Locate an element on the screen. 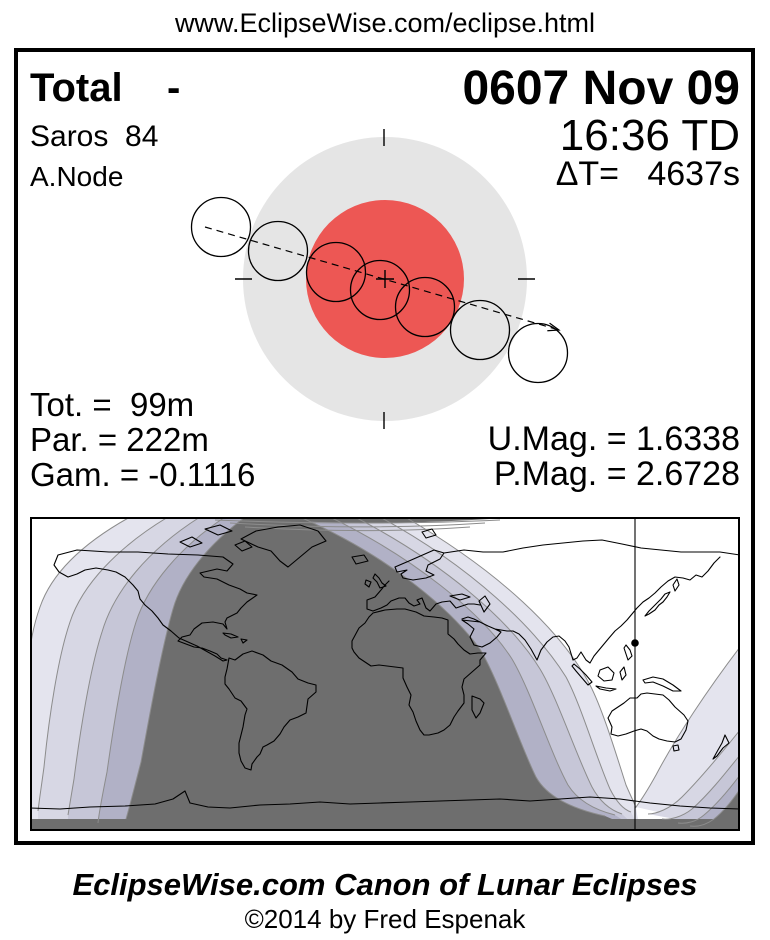  node-label: A.Node is located at coordinates (77, 176).